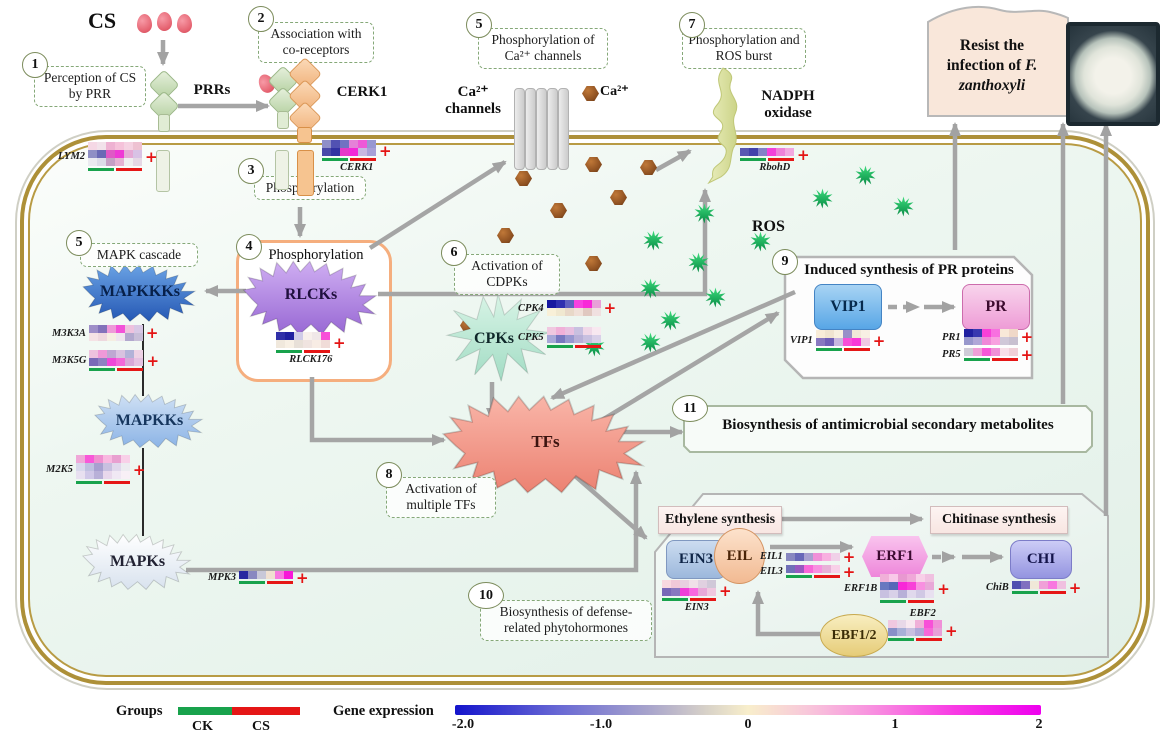 This screenshot has width=1167, height=755. What do you see at coordinates (79, 243) in the screenshot?
I see `step-5a-number: 5` at bounding box center [79, 243].